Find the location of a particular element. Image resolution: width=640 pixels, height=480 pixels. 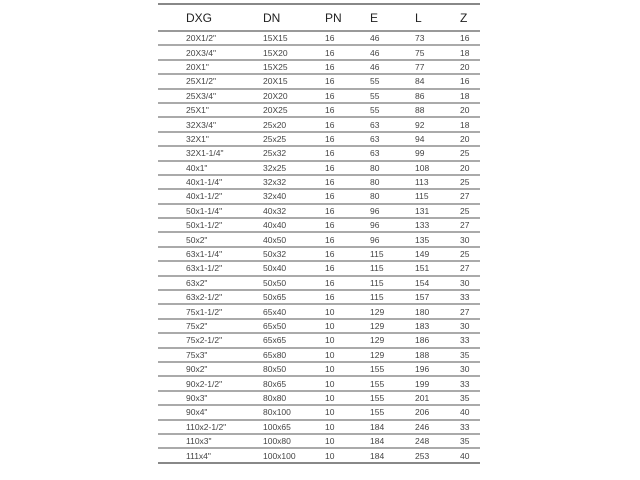

table-row: 25X1/2" 20X15 16 55 84 16 is located at coordinates (319, 82).